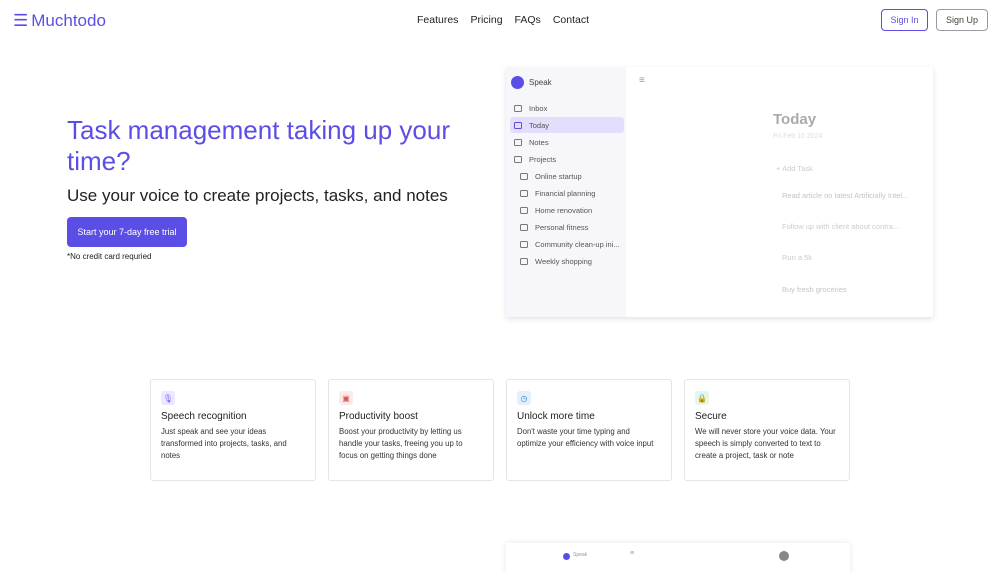 This screenshot has width=1000, height=573. What do you see at coordinates (795, 119) in the screenshot?
I see `today-title: Today` at bounding box center [795, 119].